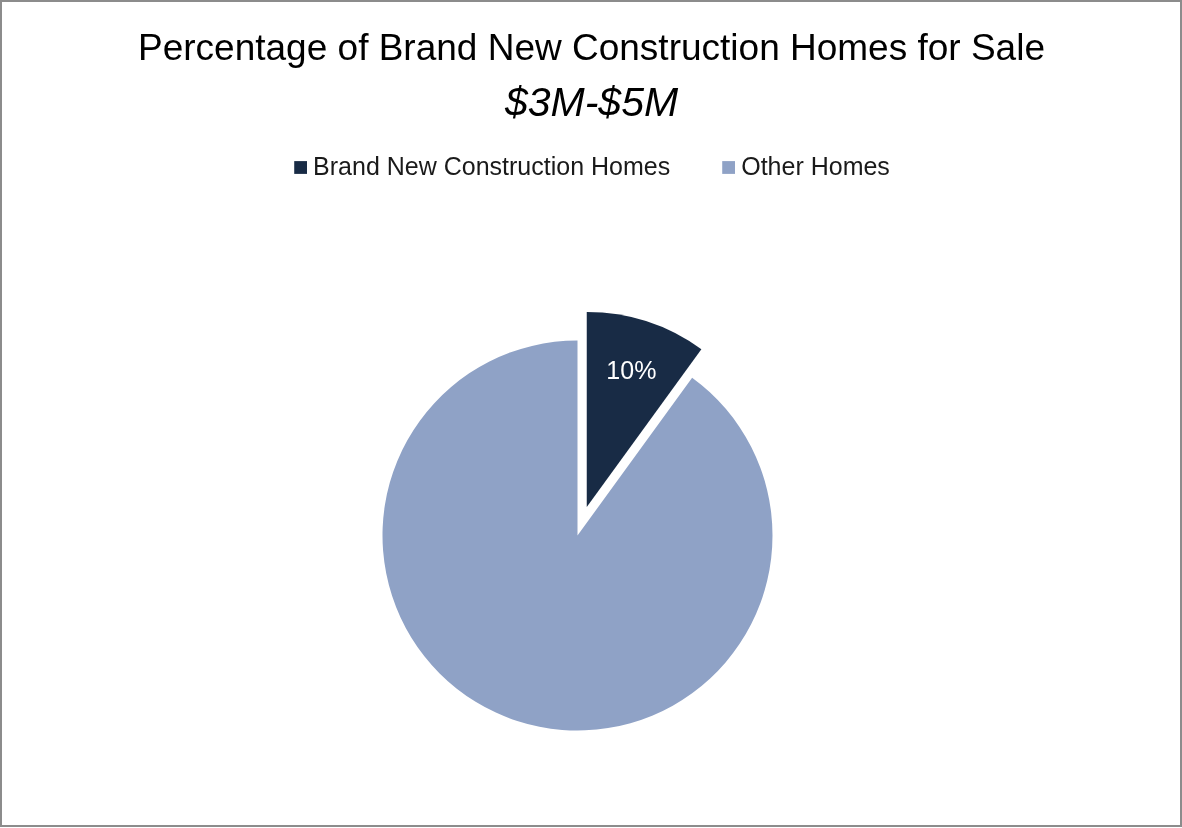 This screenshot has height=828, width=1182. Describe the element at coordinates (591, 101) in the screenshot. I see `chart-subtitle: $3M-$5M` at that location.